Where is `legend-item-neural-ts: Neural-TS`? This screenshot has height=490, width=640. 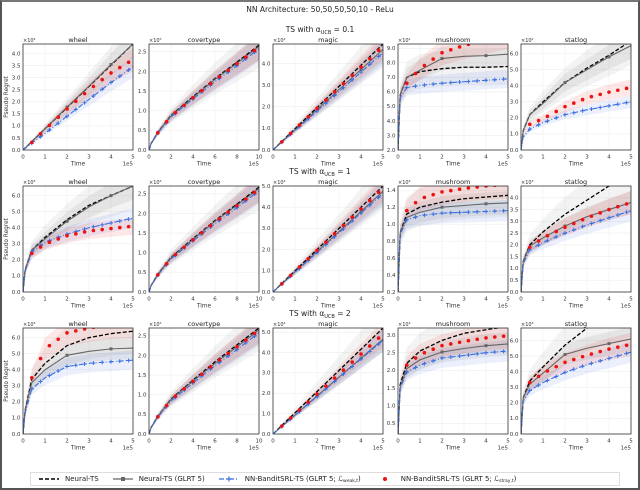
legend-item-neural-ts: Neural-TS is located at coordinates (69, 479).